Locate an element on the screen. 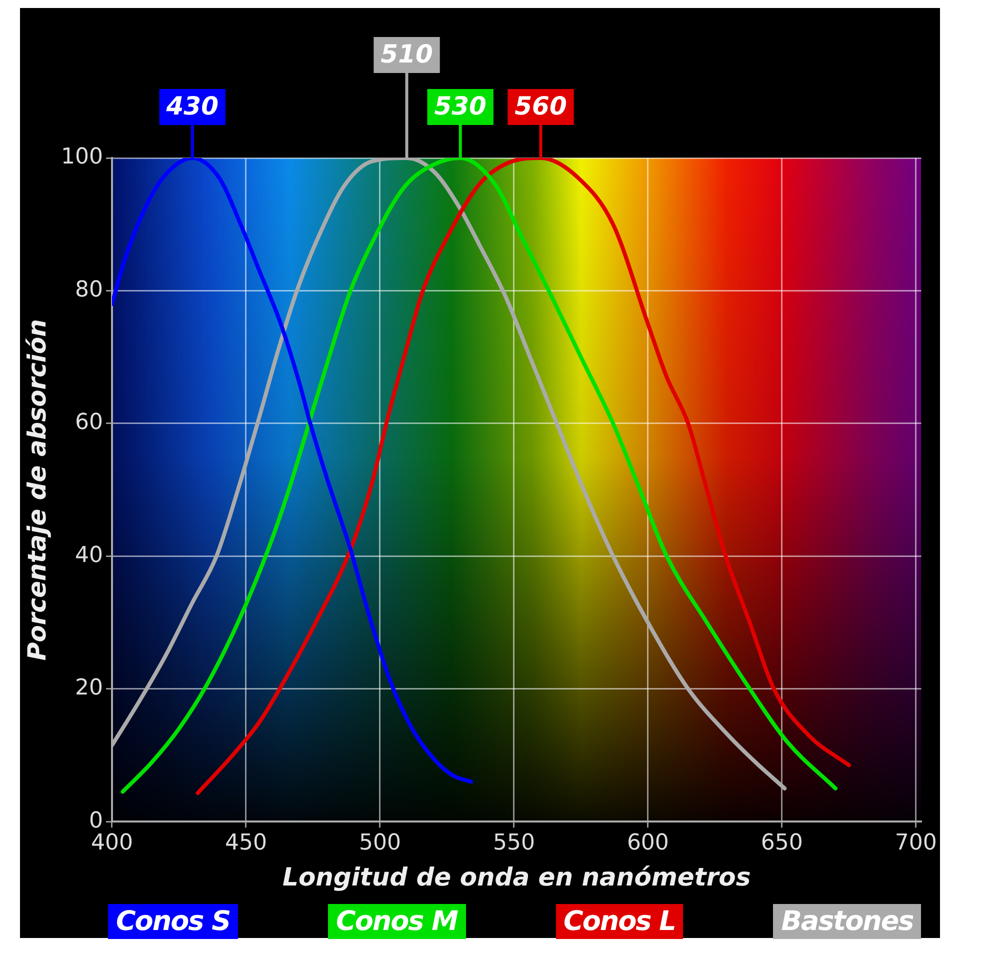  y-tick-label: 0 is located at coordinates (95, 821).